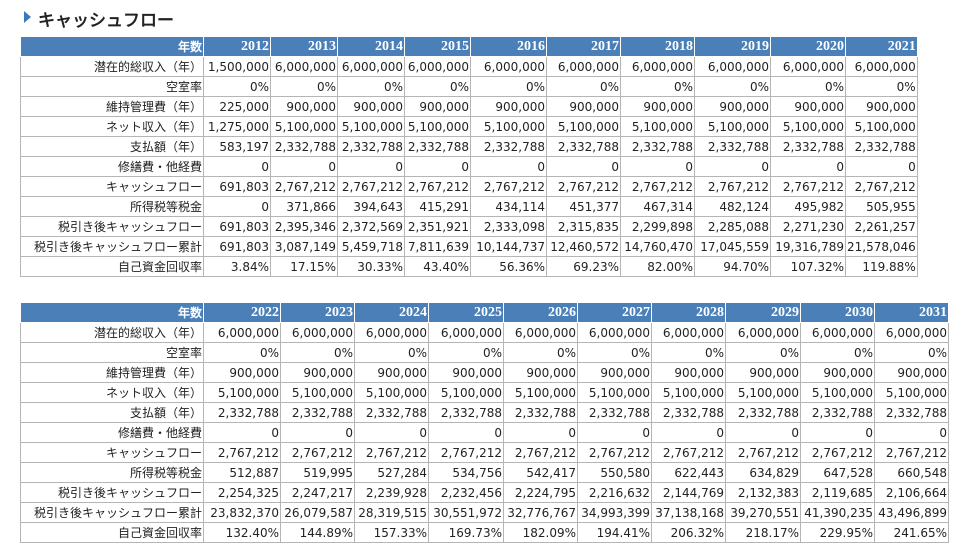 Image resolution: width=976 pixels, height=560 pixels. I want to click on cell: 39,270,551, so click(763, 512).